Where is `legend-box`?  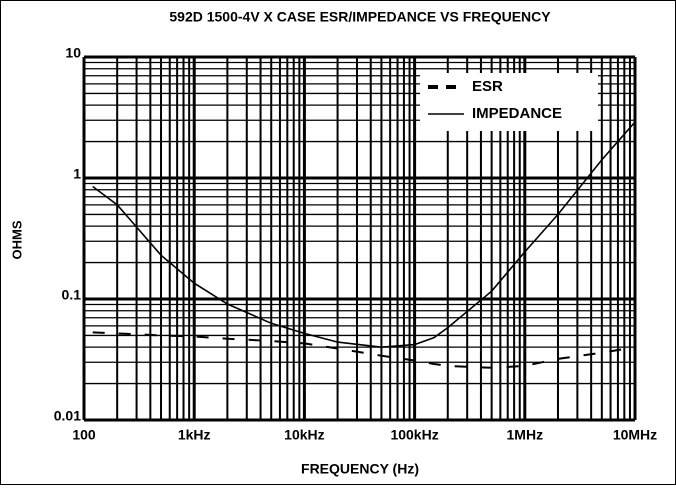 legend-box is located at coordinates (509, 102).